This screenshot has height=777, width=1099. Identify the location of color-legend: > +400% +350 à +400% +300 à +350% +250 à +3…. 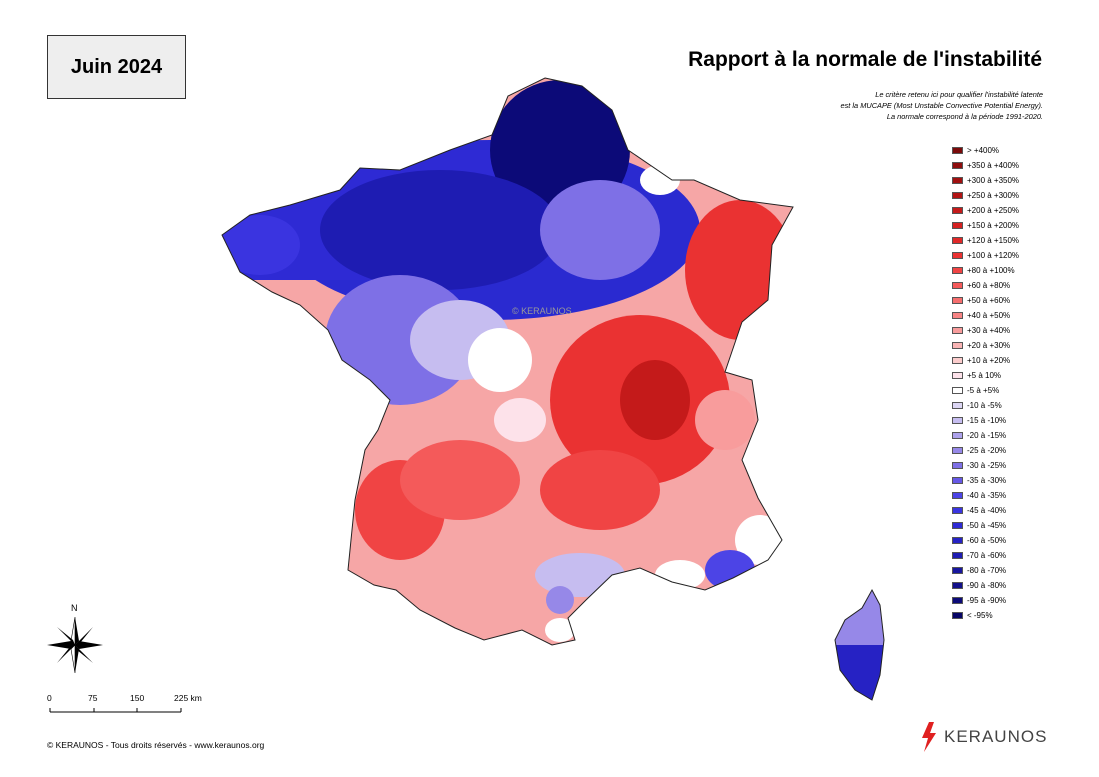
(985, 383).